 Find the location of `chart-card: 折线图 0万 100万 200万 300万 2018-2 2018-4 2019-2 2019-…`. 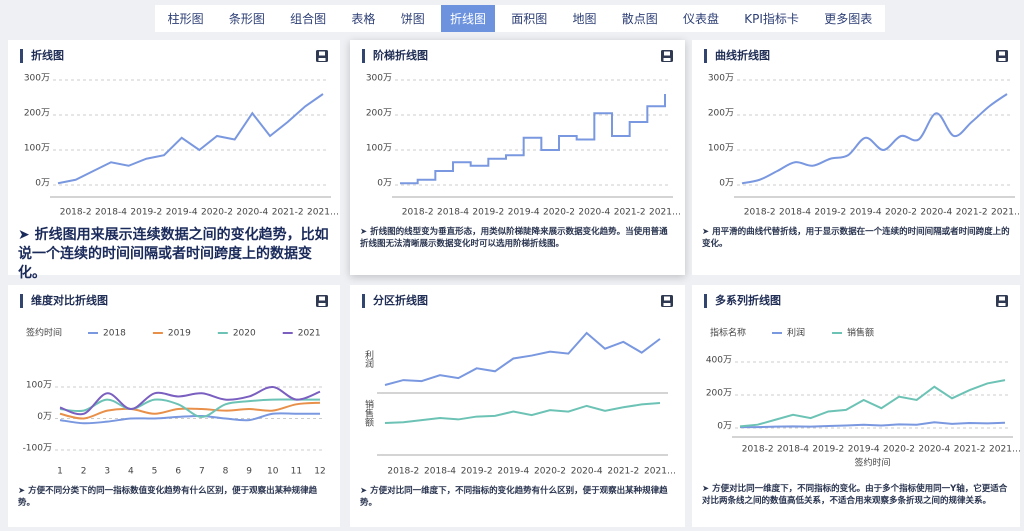

chart-card: 折线图 0万 100万 200万 300万 2018-2 2018-4 2019-2 2019-… is located at coordinates (174, 160).